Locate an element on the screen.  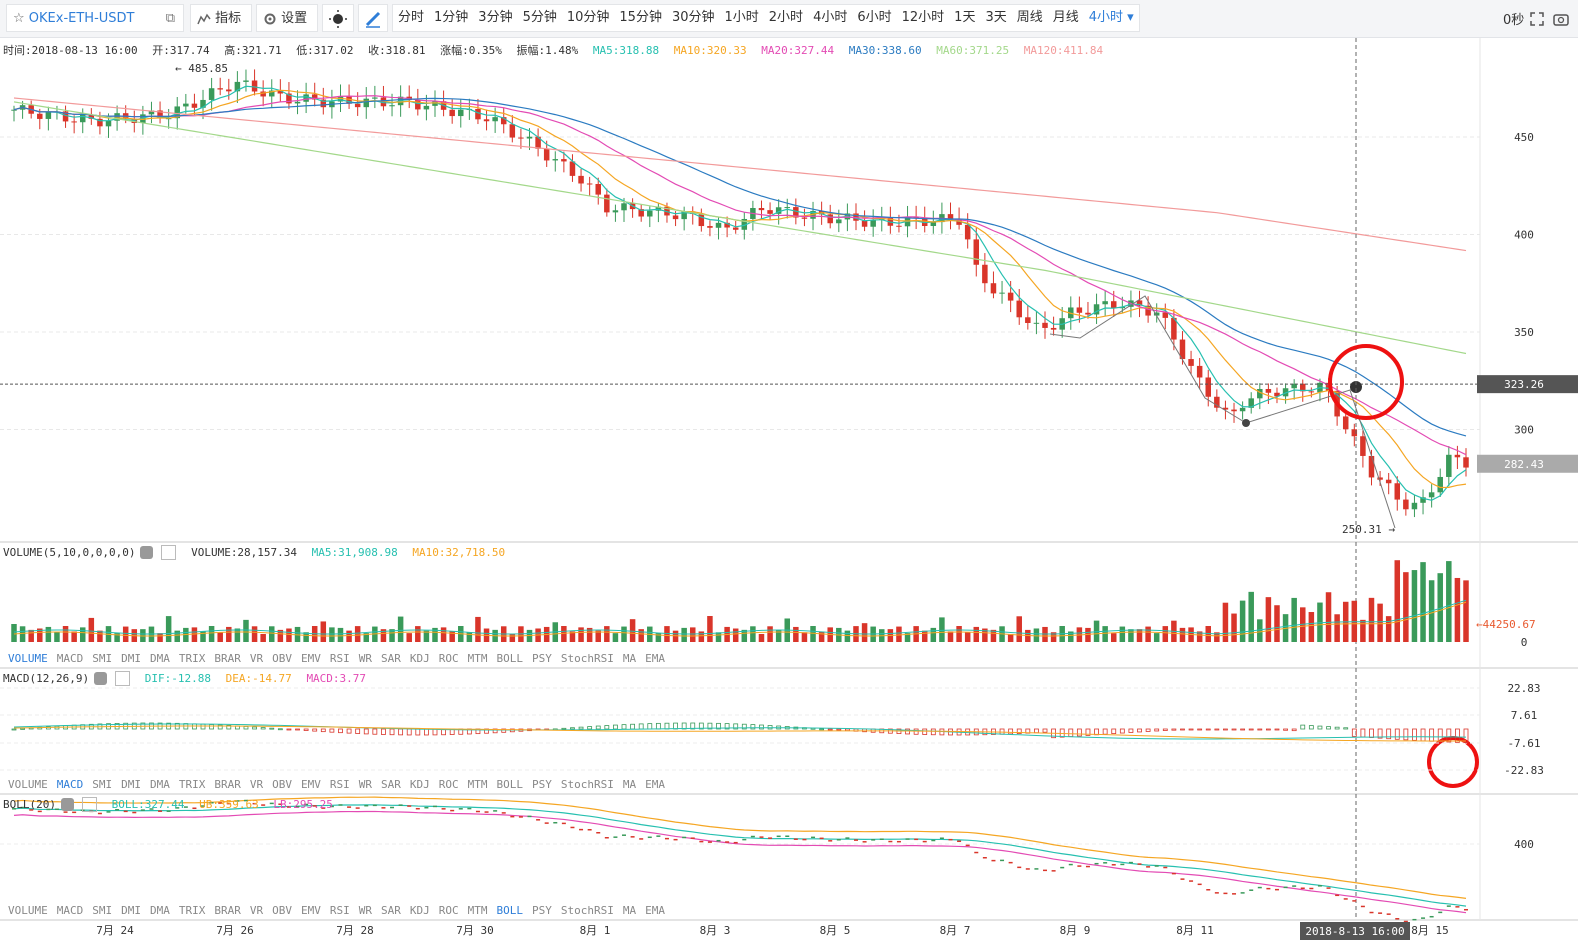
theme-toggle-button is located at coordinates (338, 18).